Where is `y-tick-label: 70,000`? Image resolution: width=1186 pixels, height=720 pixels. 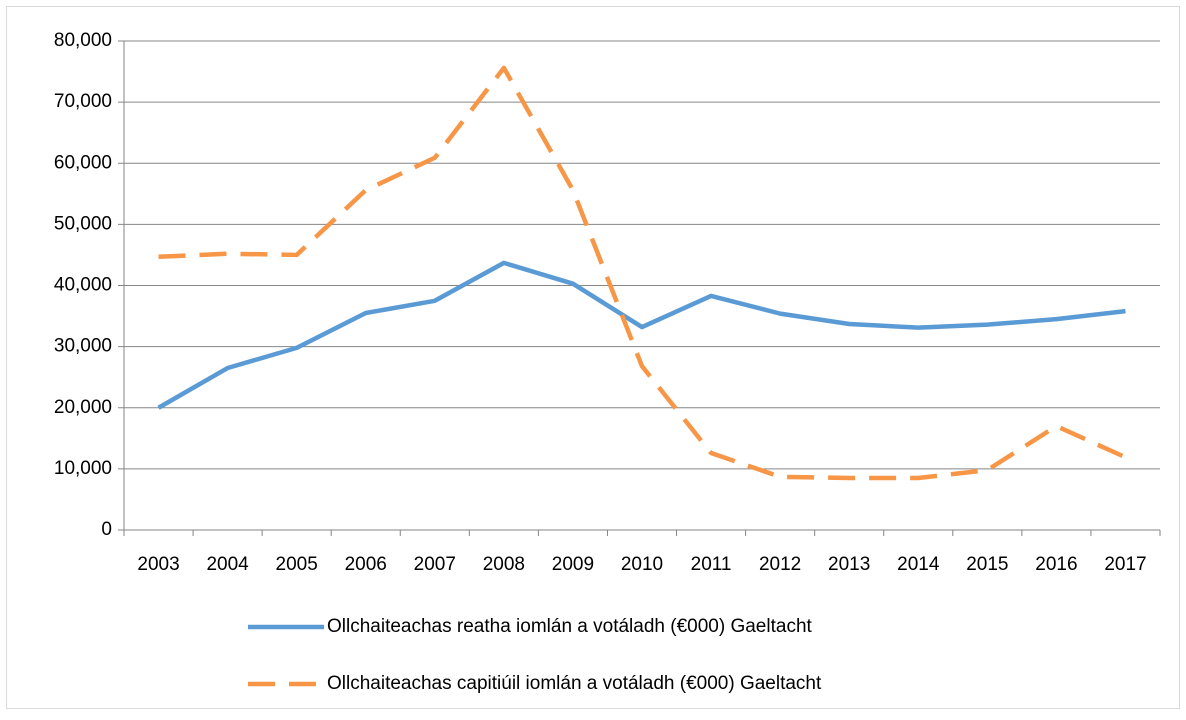
y-tick-label: 70,000 is located at coordinates (83, 101).